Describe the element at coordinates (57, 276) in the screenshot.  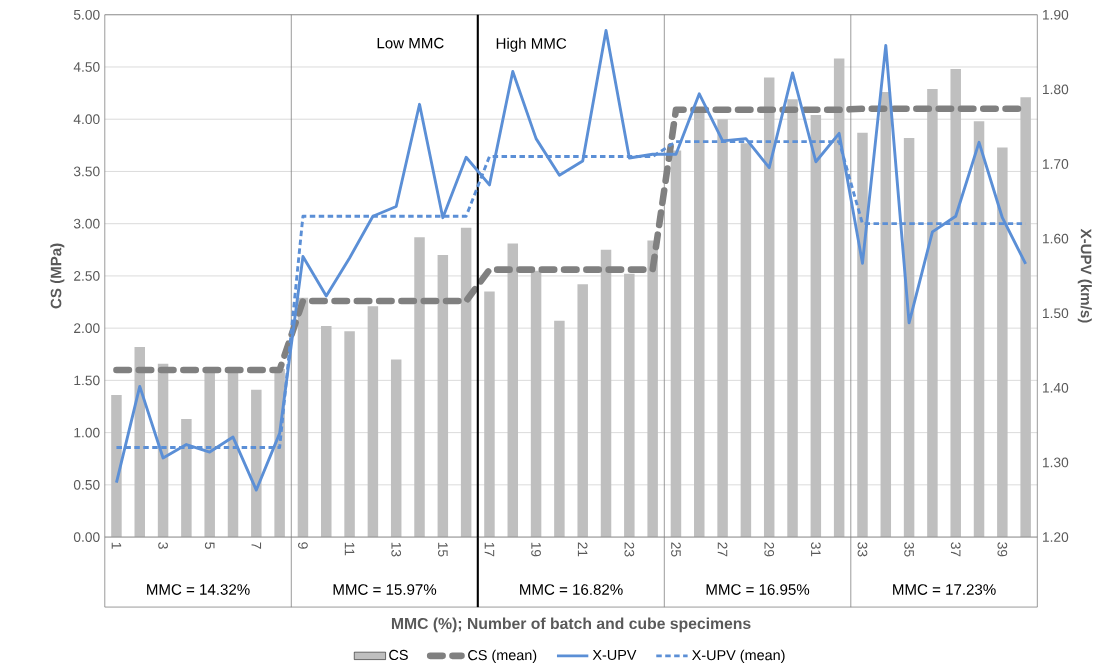
I see `y-axis-title: CS (MPa)` at that location.